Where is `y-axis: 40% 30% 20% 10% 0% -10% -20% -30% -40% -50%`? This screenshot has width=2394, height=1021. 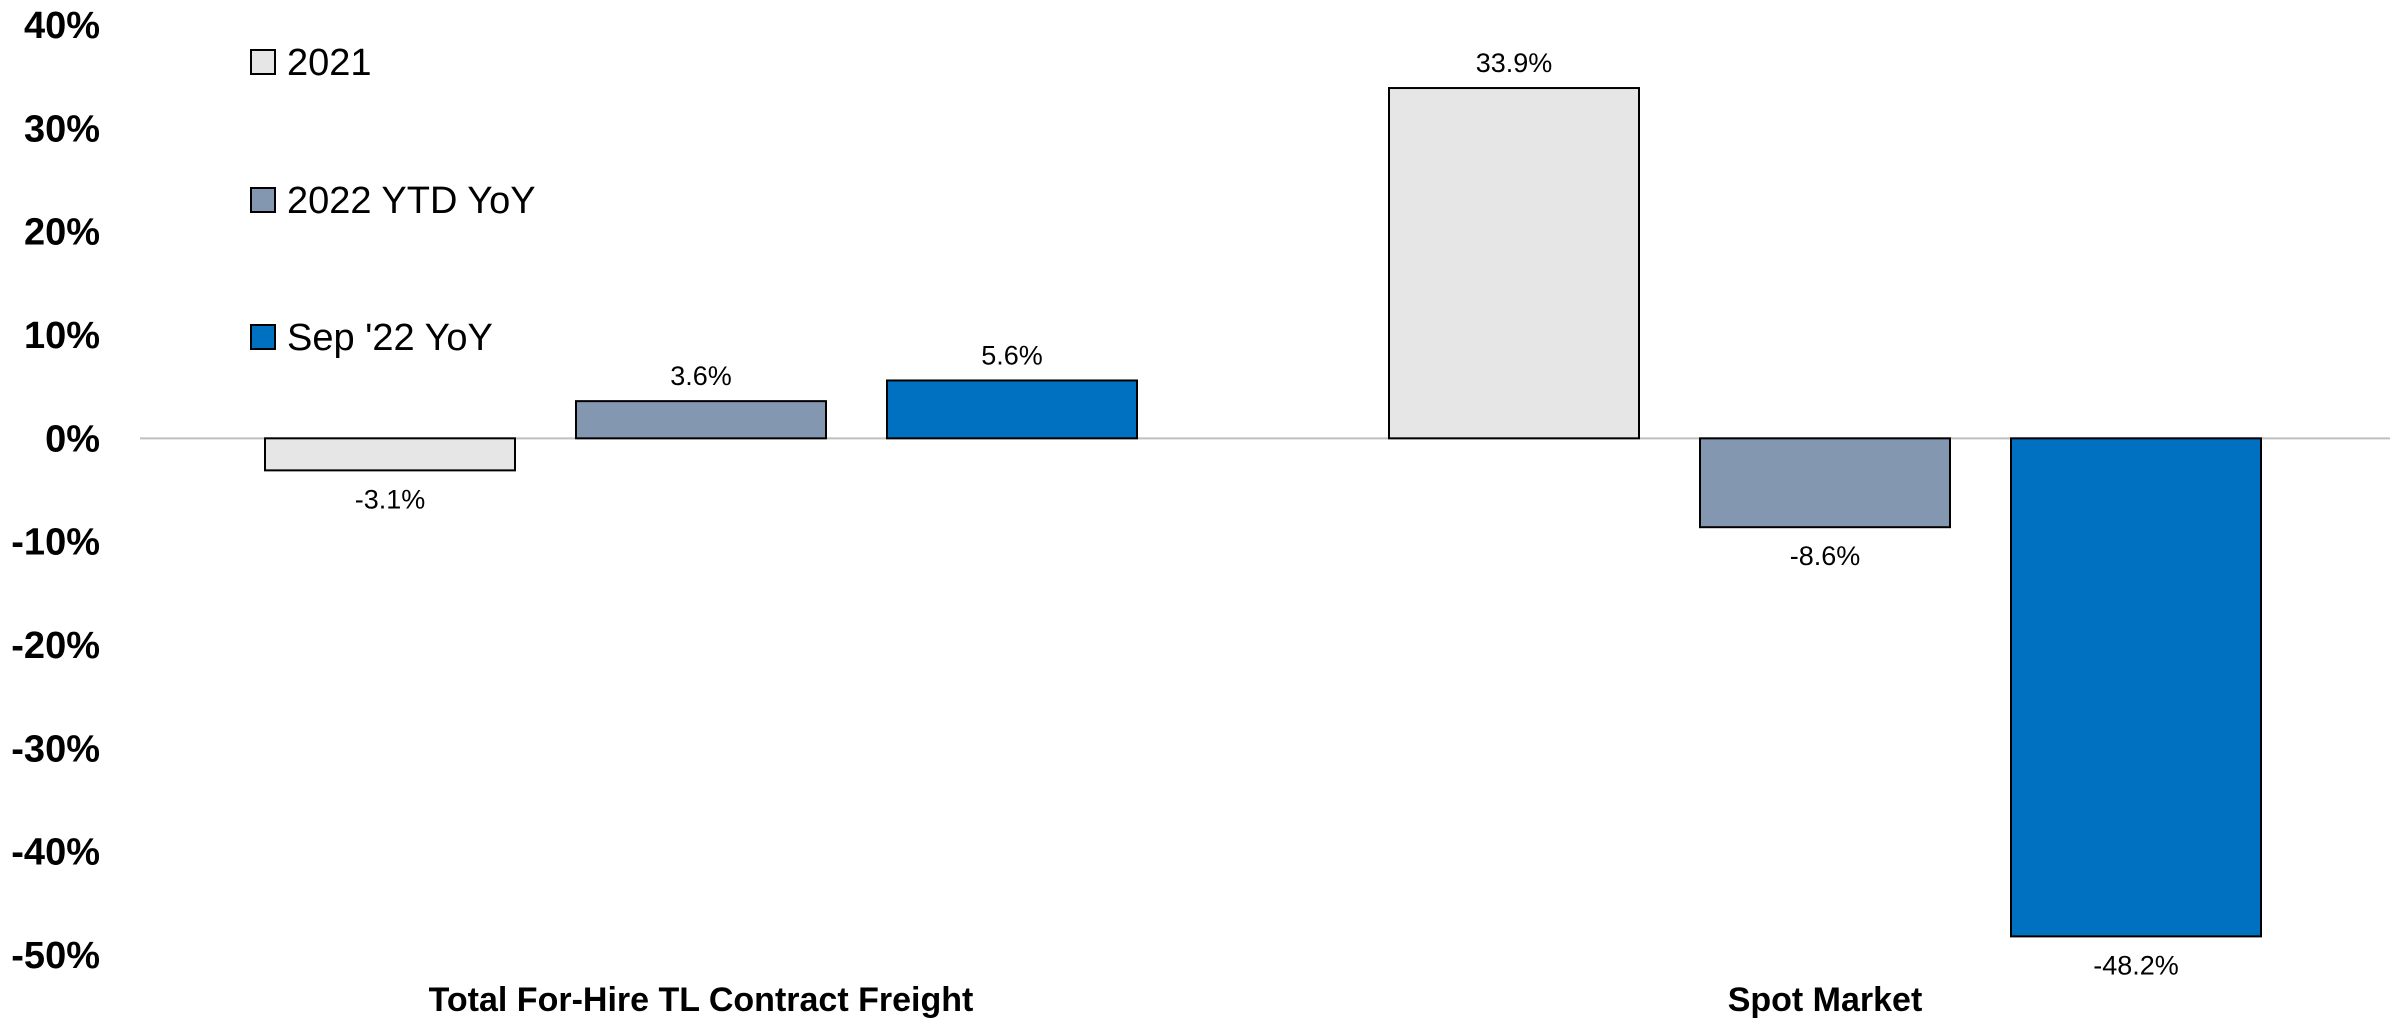
y-axis: 40% 30% 20% 10% 0% -10% -20% -30% -40% -50% is located at coordinates (55, 491).